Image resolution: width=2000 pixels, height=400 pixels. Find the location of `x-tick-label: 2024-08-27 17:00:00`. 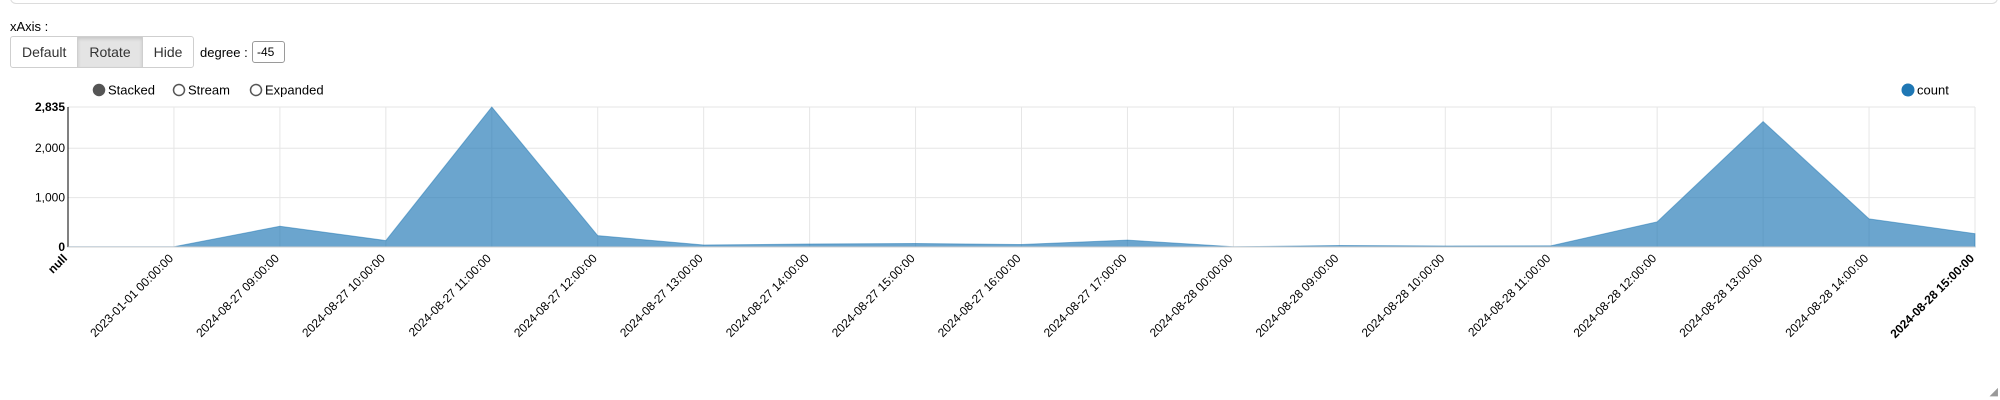

x-tick-label: 2024-08-27 17:00:00 is located at coordinates (1085, 295).